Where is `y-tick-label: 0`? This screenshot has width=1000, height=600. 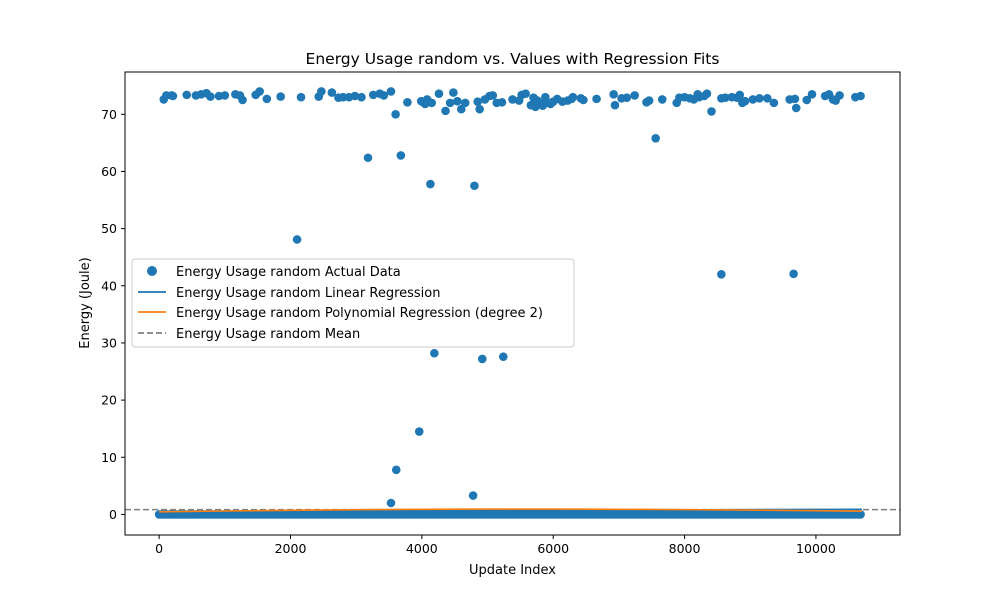 y-tick-label: 0 is located at coordinates (113, 514).